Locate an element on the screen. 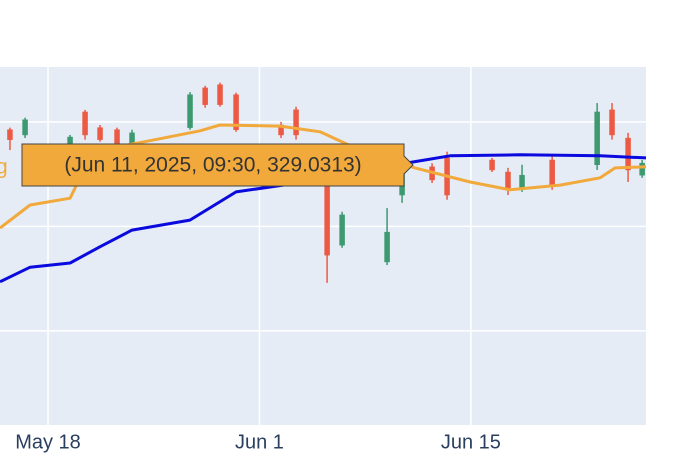 This screenshot has width=676, height=464. hover-box is located at coordinates (217, 165).